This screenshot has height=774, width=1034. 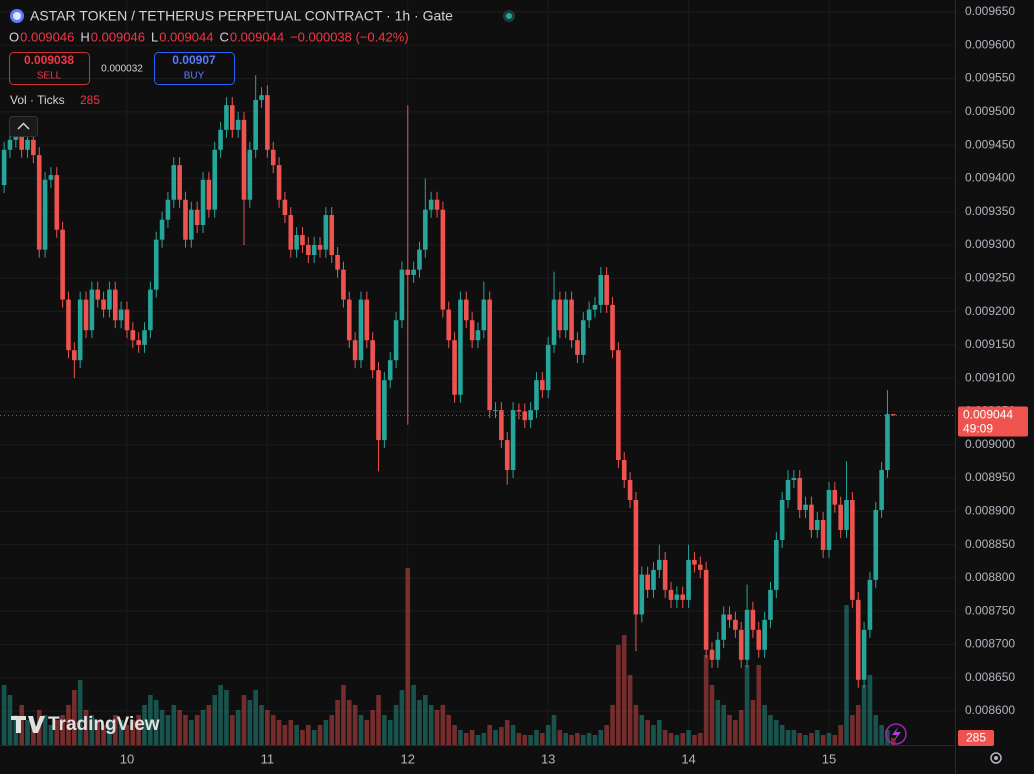 I want to click on y-tick-label: 0.009600, so click(x=990, y=44).